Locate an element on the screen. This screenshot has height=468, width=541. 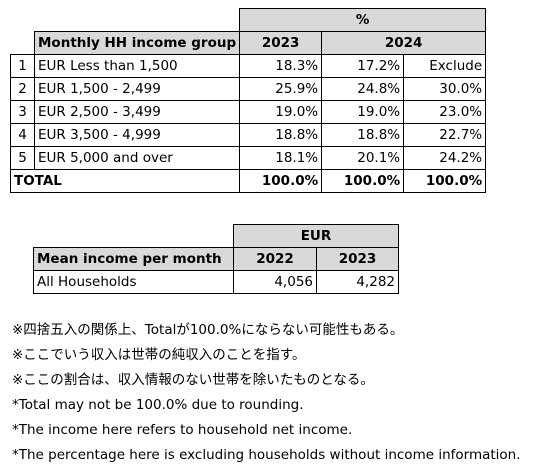
footnote: ※ここの割合は、収入情報のない世帯を除いたものとなる。 is located at coordinates (193, 380).